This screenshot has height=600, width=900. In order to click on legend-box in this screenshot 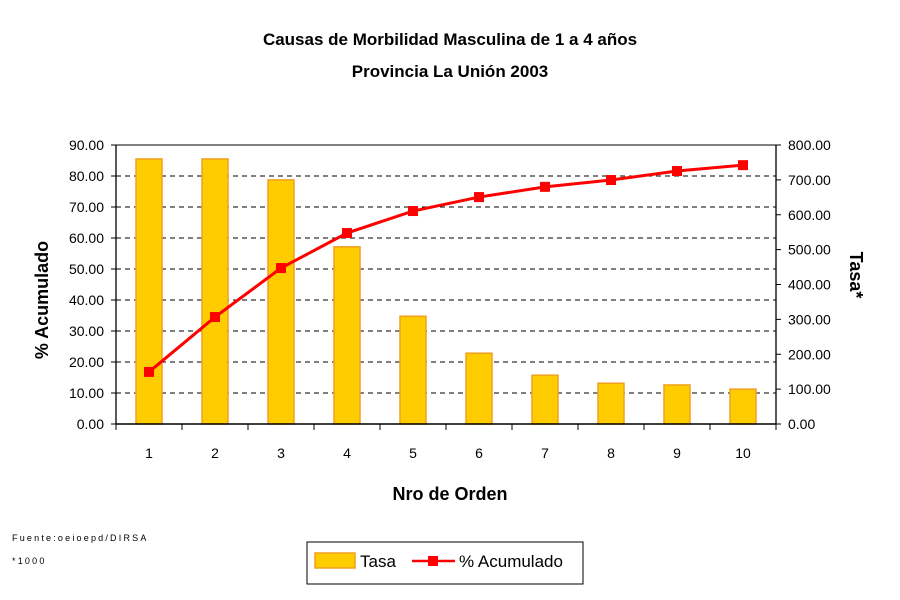, I will do `click(445, 563)`.